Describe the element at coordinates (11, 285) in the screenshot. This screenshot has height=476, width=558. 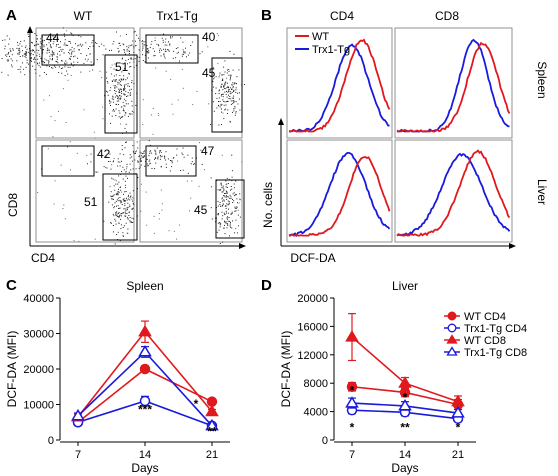
I see `panel-c-letter: C` at that location.